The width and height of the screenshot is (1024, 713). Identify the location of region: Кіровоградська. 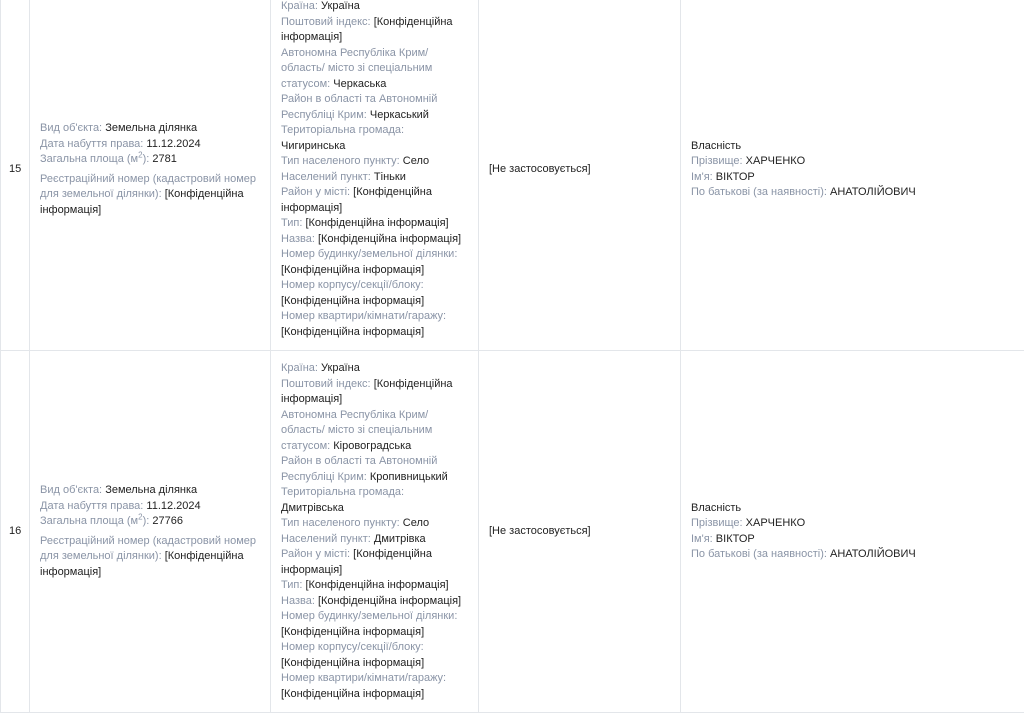
(372, 446).